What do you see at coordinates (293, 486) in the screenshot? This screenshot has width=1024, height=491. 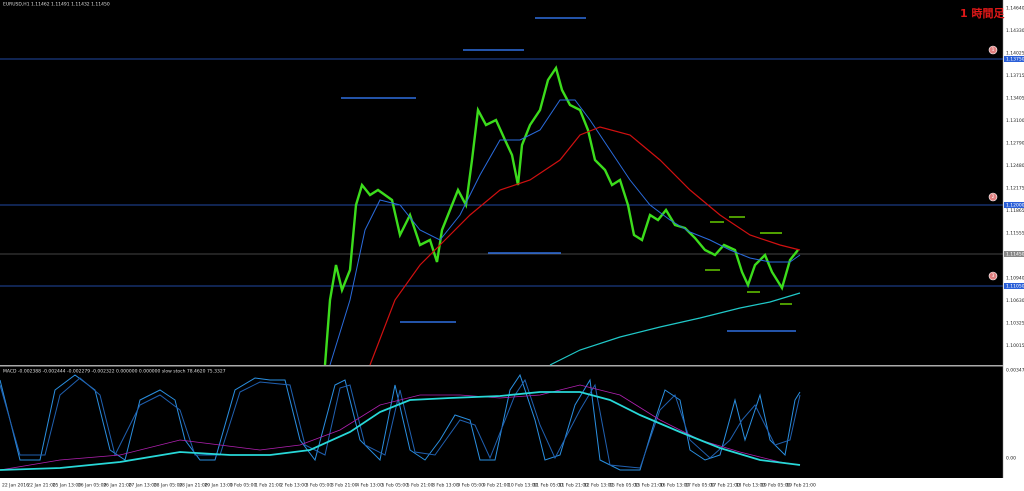 I see `time-tick: 2 Feb 13:00` at bounding box center [293, 486].